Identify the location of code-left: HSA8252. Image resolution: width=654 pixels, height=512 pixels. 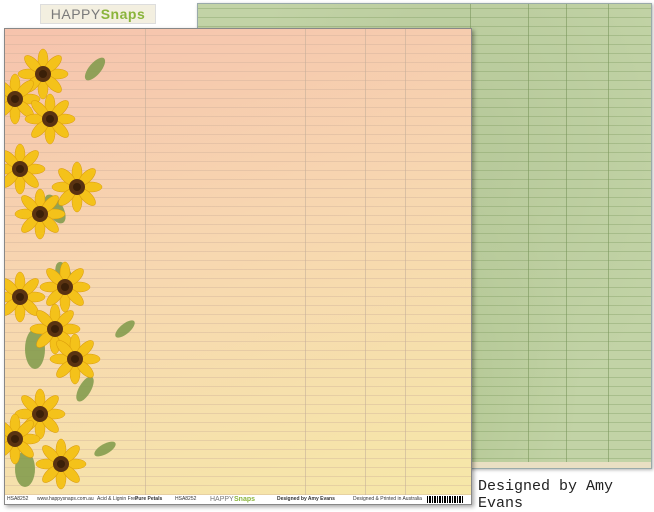
(18, 499).